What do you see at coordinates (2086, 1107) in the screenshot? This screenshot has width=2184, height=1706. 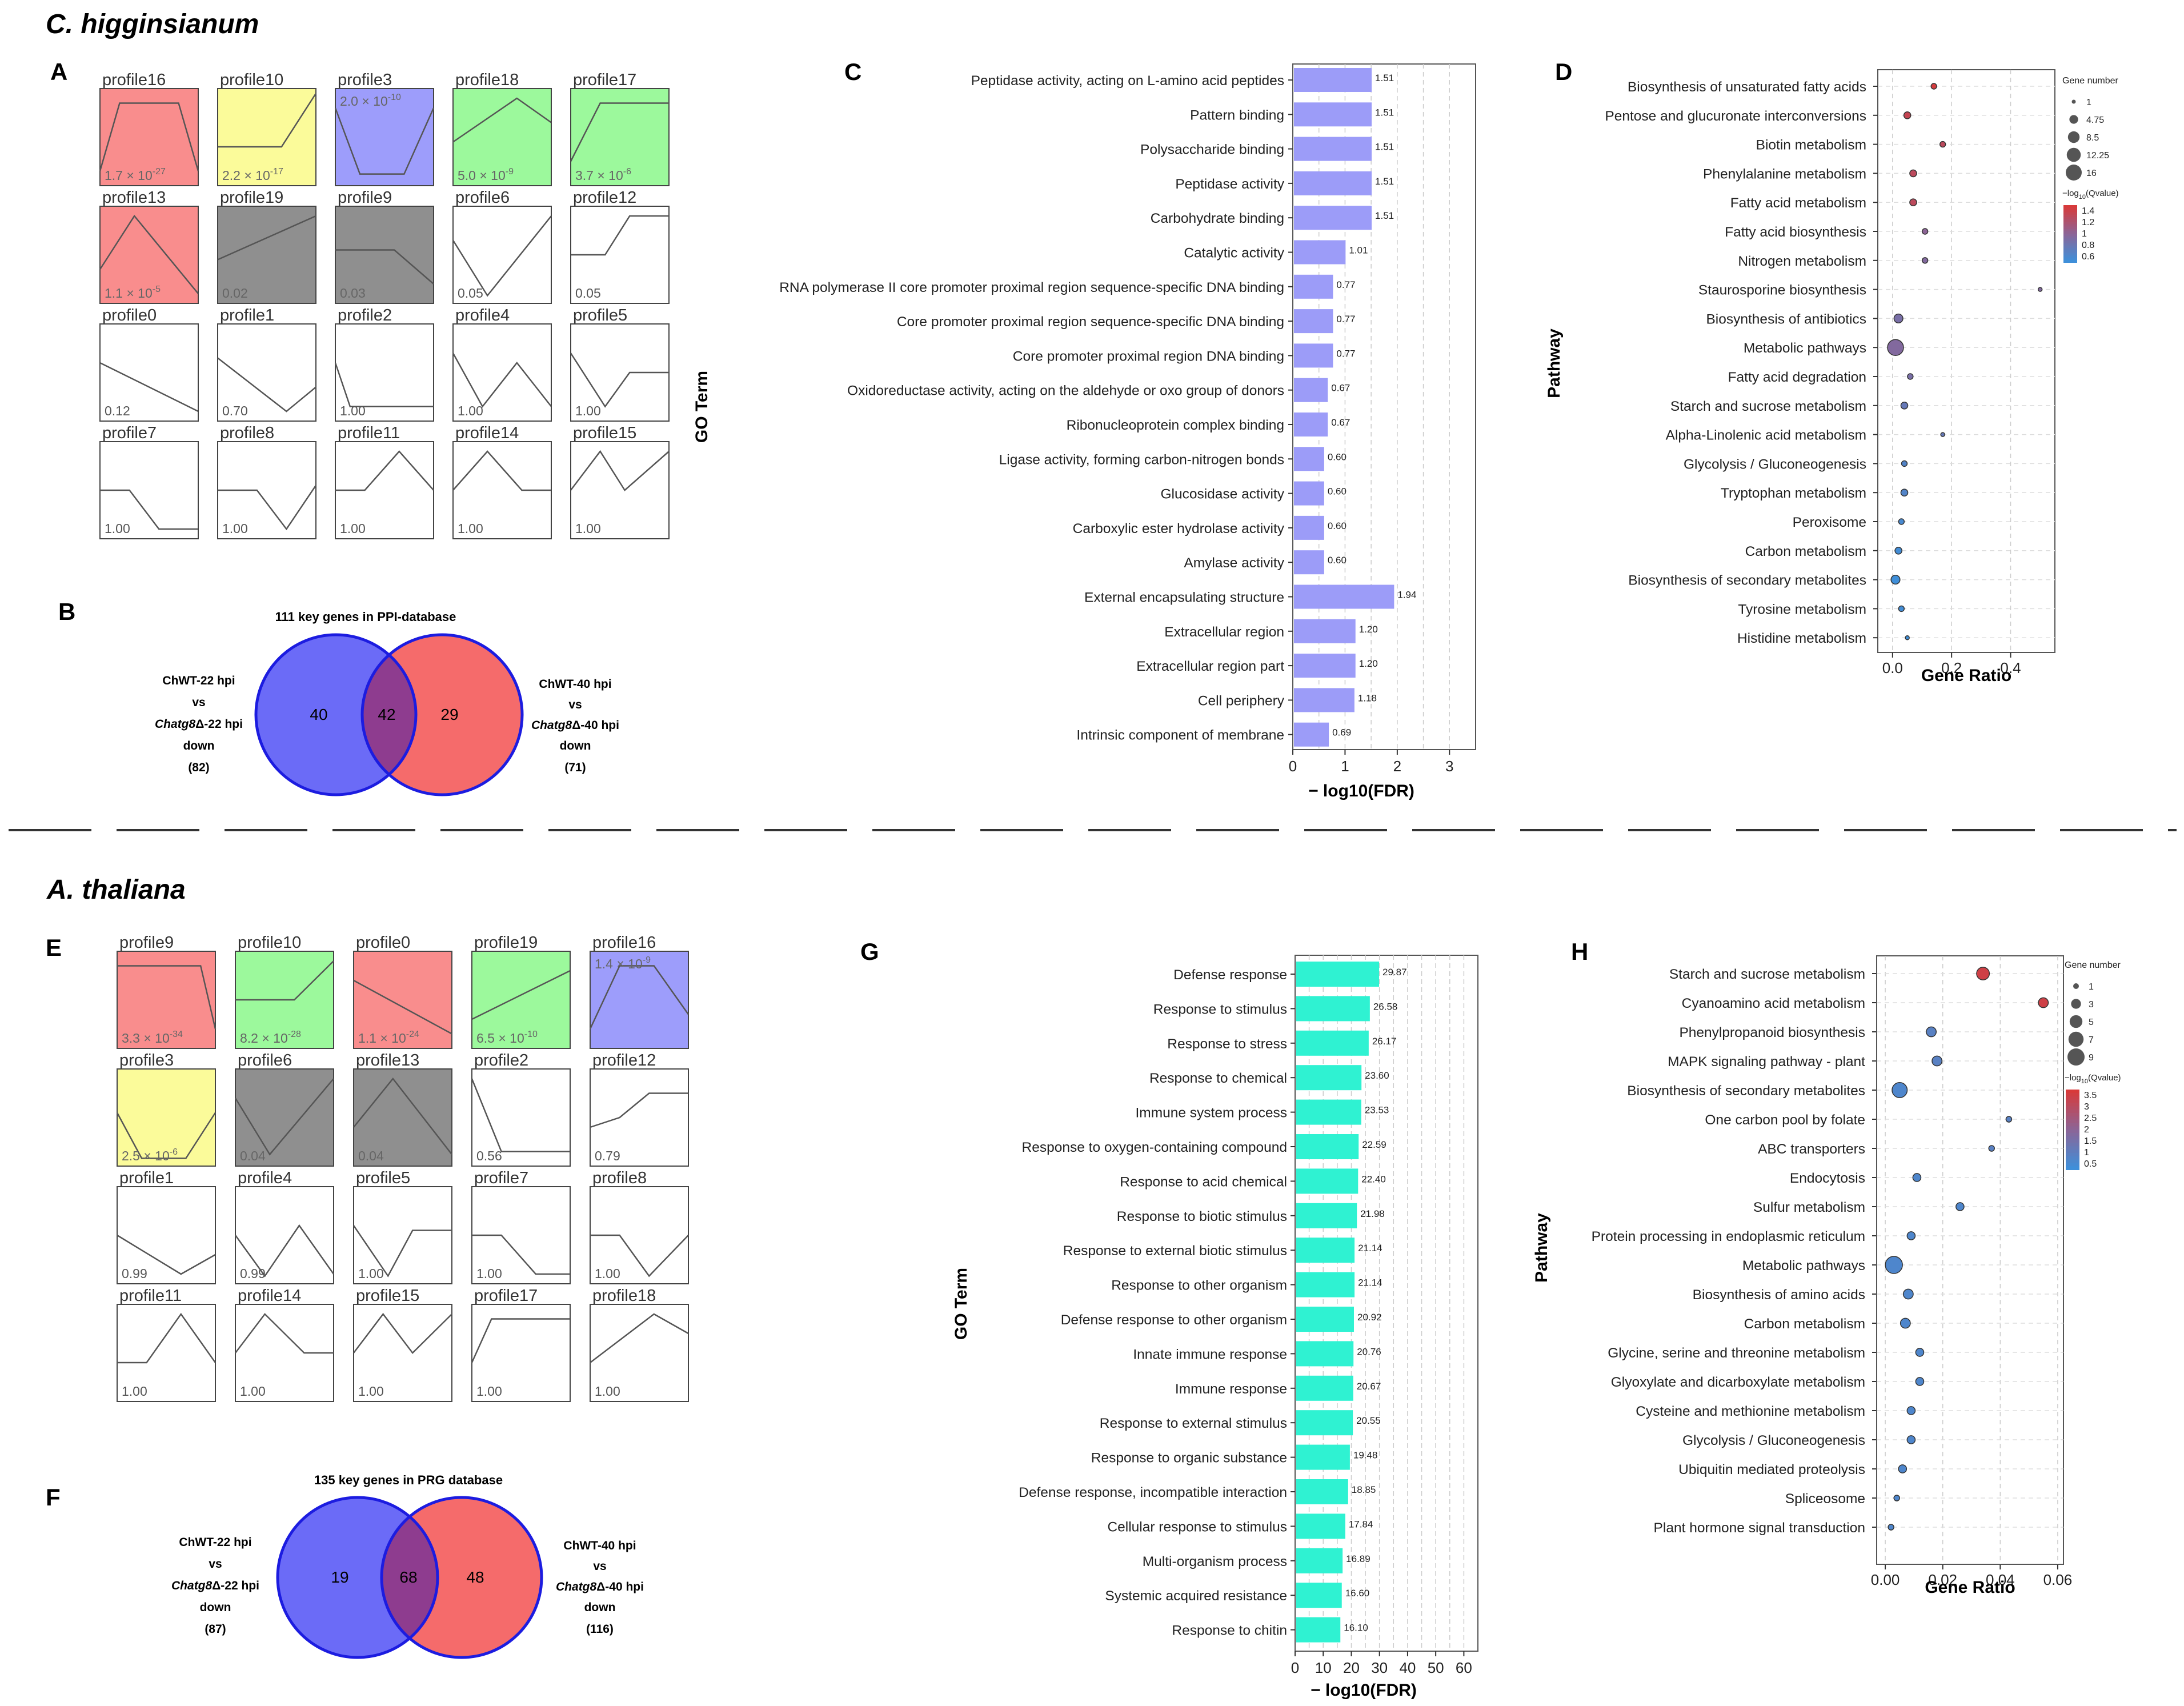 I see `color-legend-label: 3` at bounding box center [2086, 1107].